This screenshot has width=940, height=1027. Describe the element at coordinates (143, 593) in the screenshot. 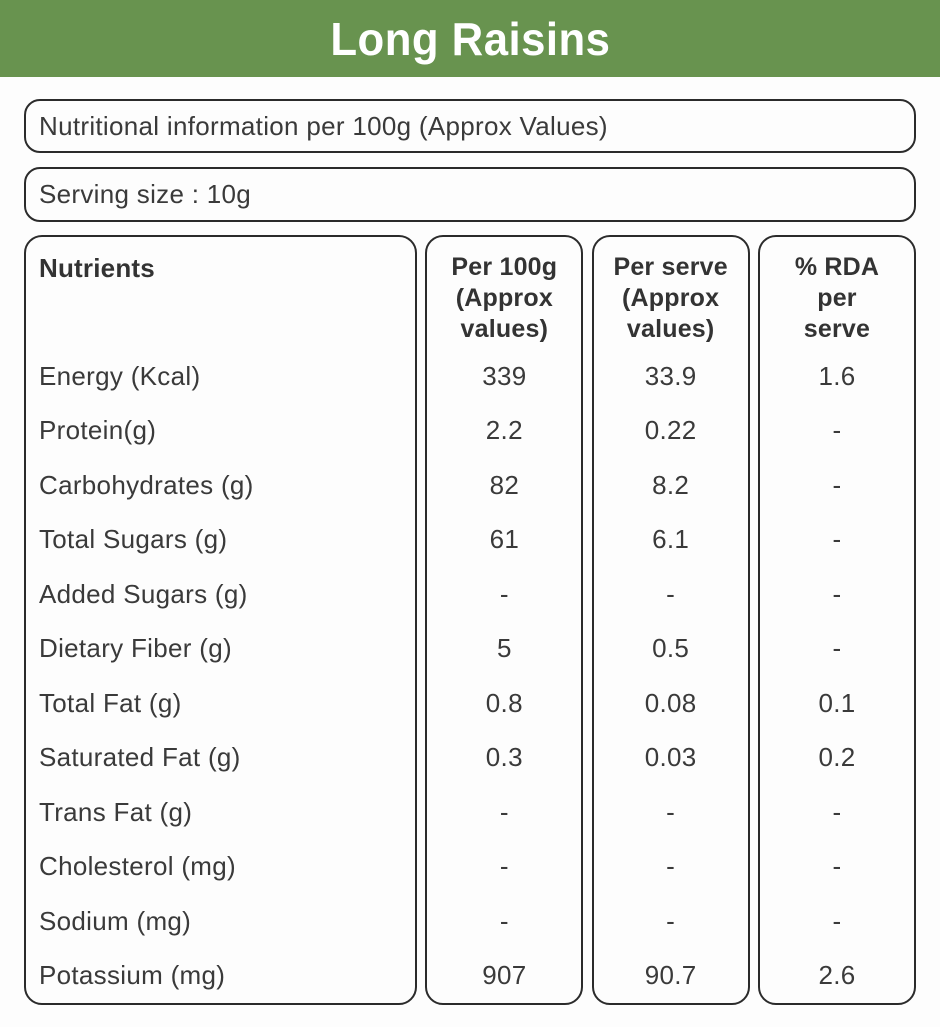

I see `nutrient-label: Added Sugars (g)` at that location.